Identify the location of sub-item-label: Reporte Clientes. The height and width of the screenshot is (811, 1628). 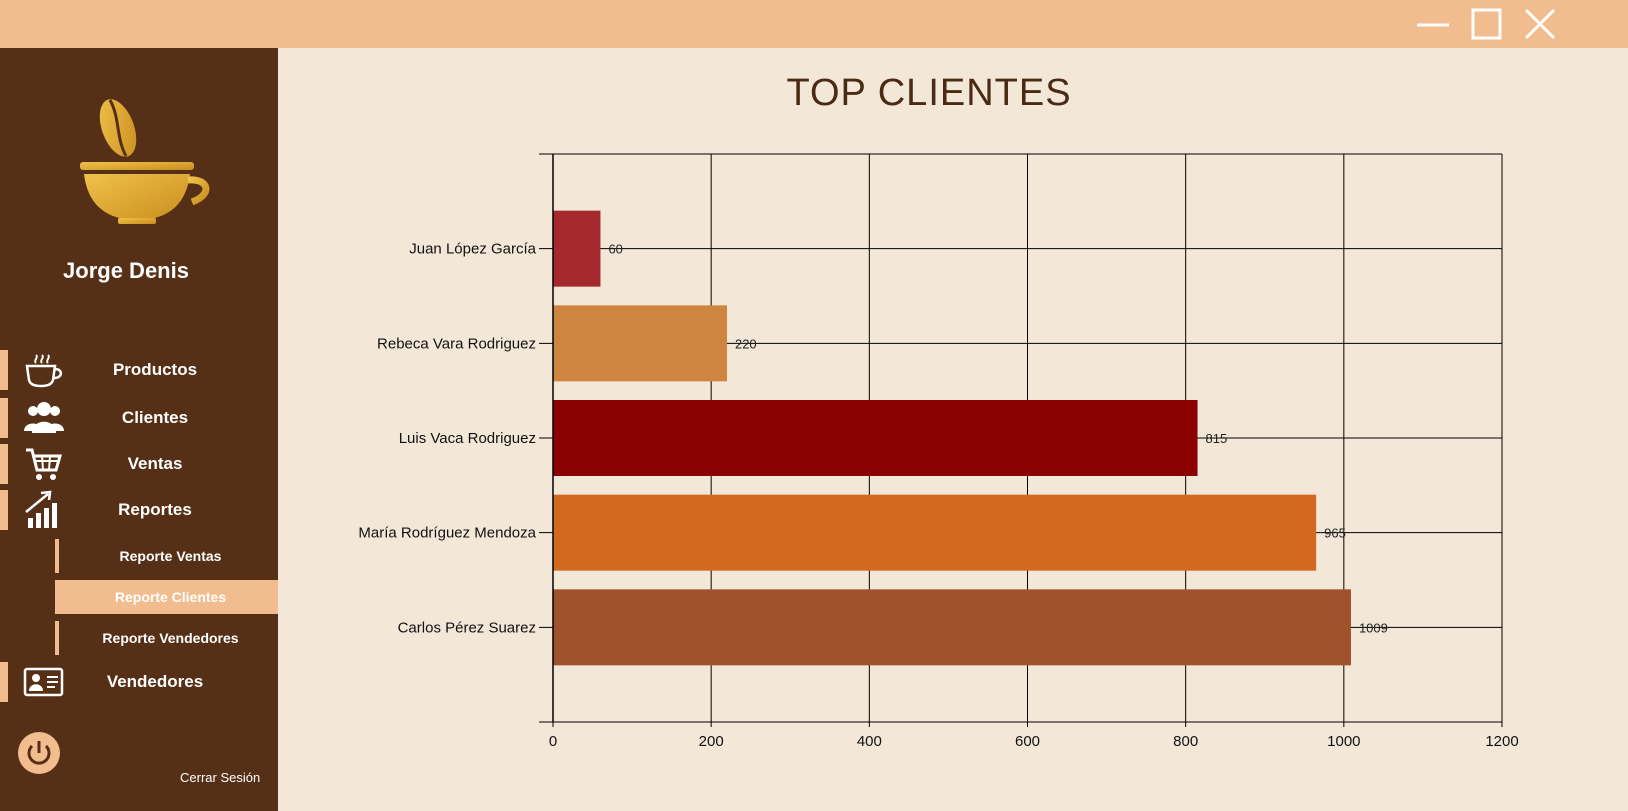
(170, 597).